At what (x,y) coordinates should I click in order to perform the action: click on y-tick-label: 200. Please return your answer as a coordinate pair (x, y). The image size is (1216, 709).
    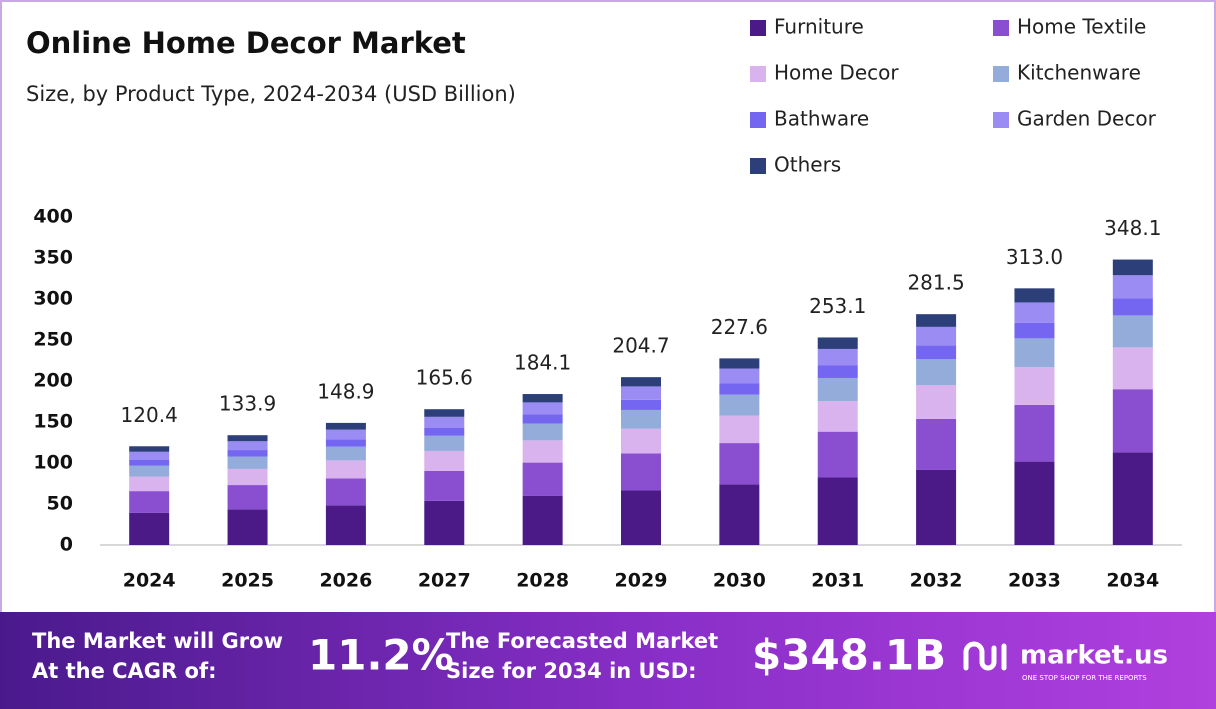
    Looking at the image, I should click on (53, 381).